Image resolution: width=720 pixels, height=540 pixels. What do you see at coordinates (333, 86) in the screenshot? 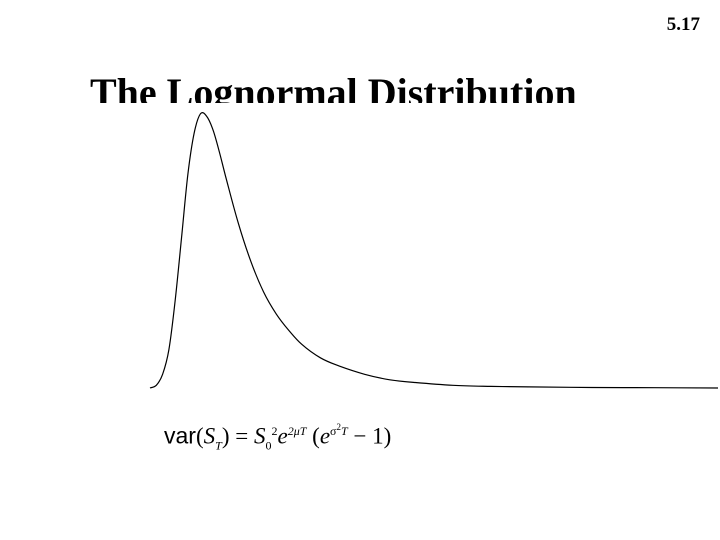
I see `slide-title: The Lognormal Distribution` at bounding box center [333, 86].